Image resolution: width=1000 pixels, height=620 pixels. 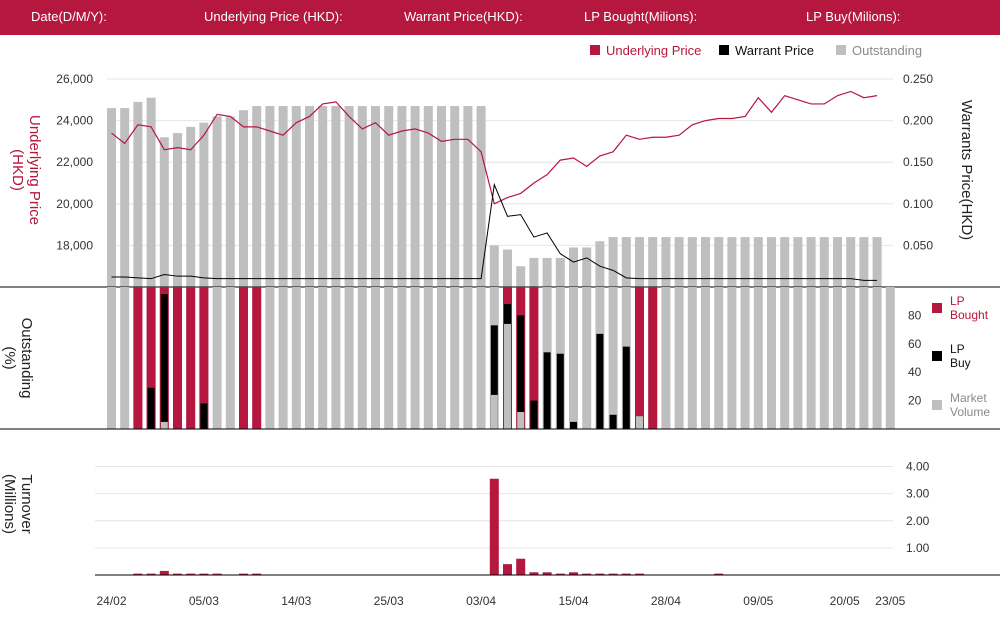 What do you see at coordinates (111, 601) in the screenshot?
I see `x-tick-label: 24/02` at bounding box center [111, 601].